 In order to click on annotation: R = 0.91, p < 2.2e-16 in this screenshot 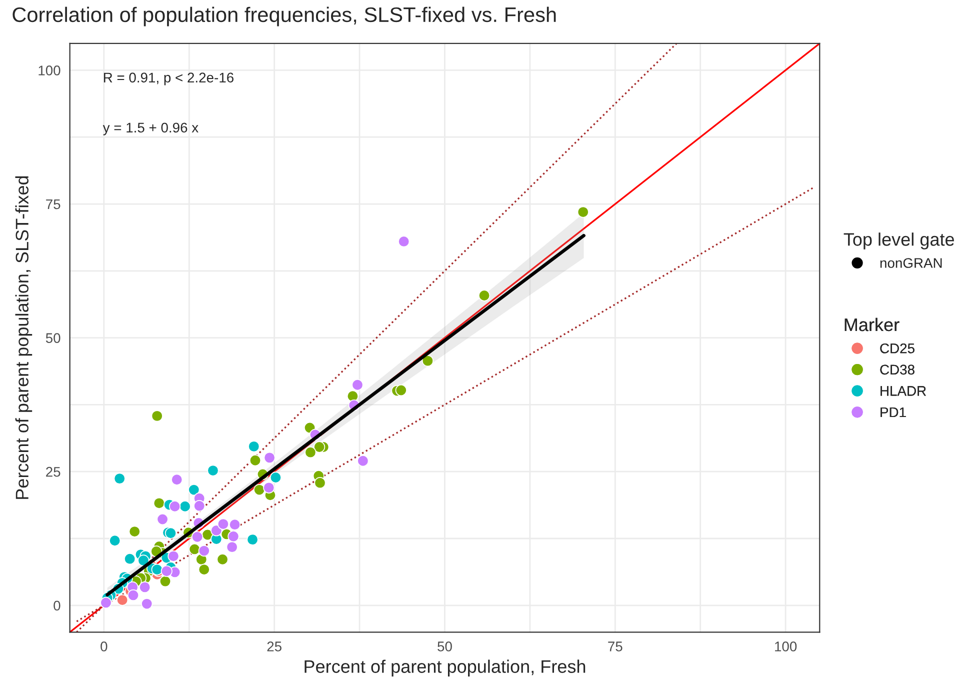, I will do `click(169, 79)`.